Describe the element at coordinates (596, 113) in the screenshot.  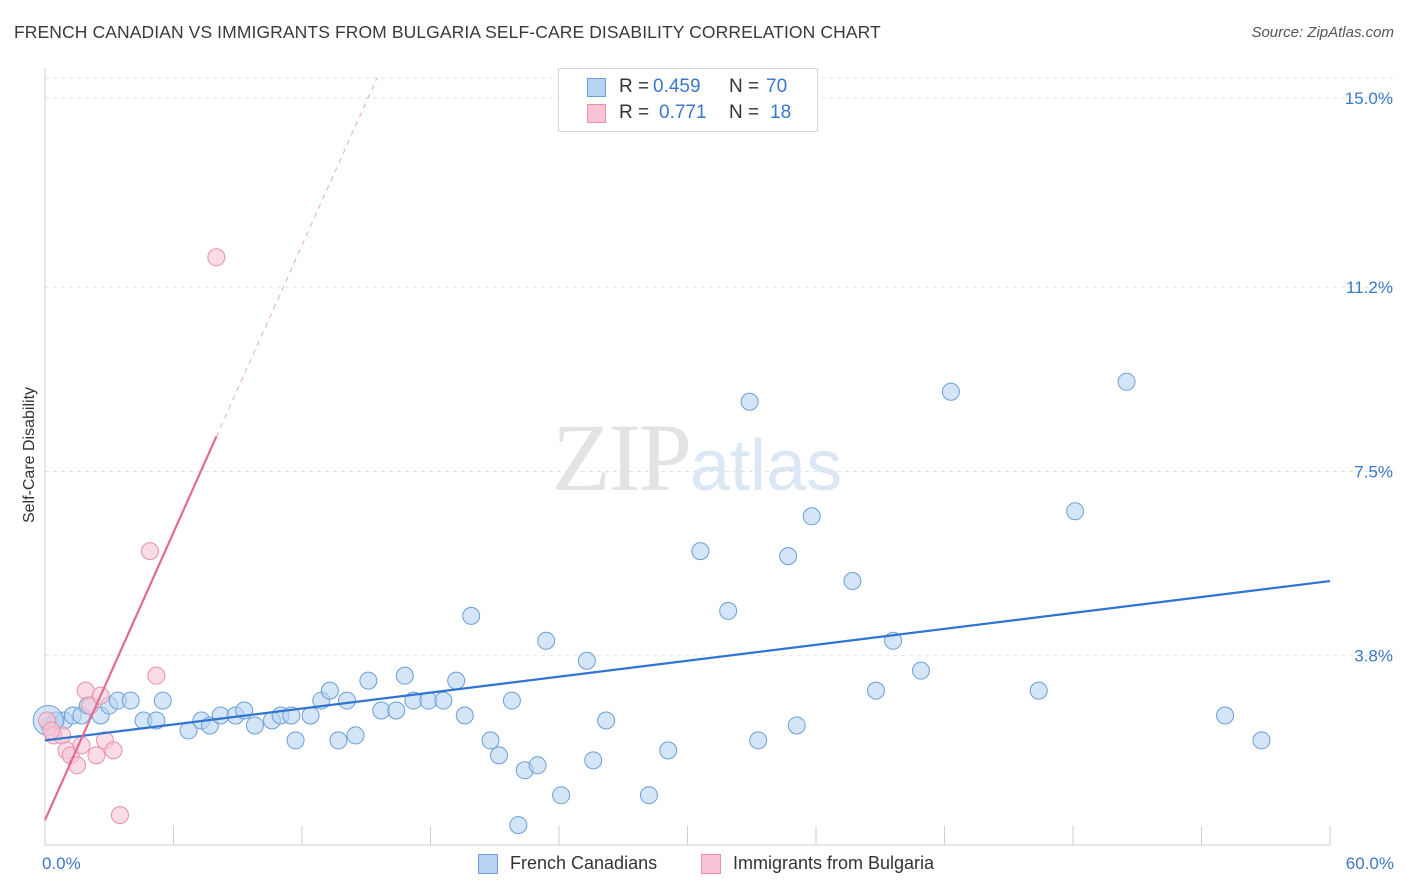
I see `legend-swatch-pink` at that location.